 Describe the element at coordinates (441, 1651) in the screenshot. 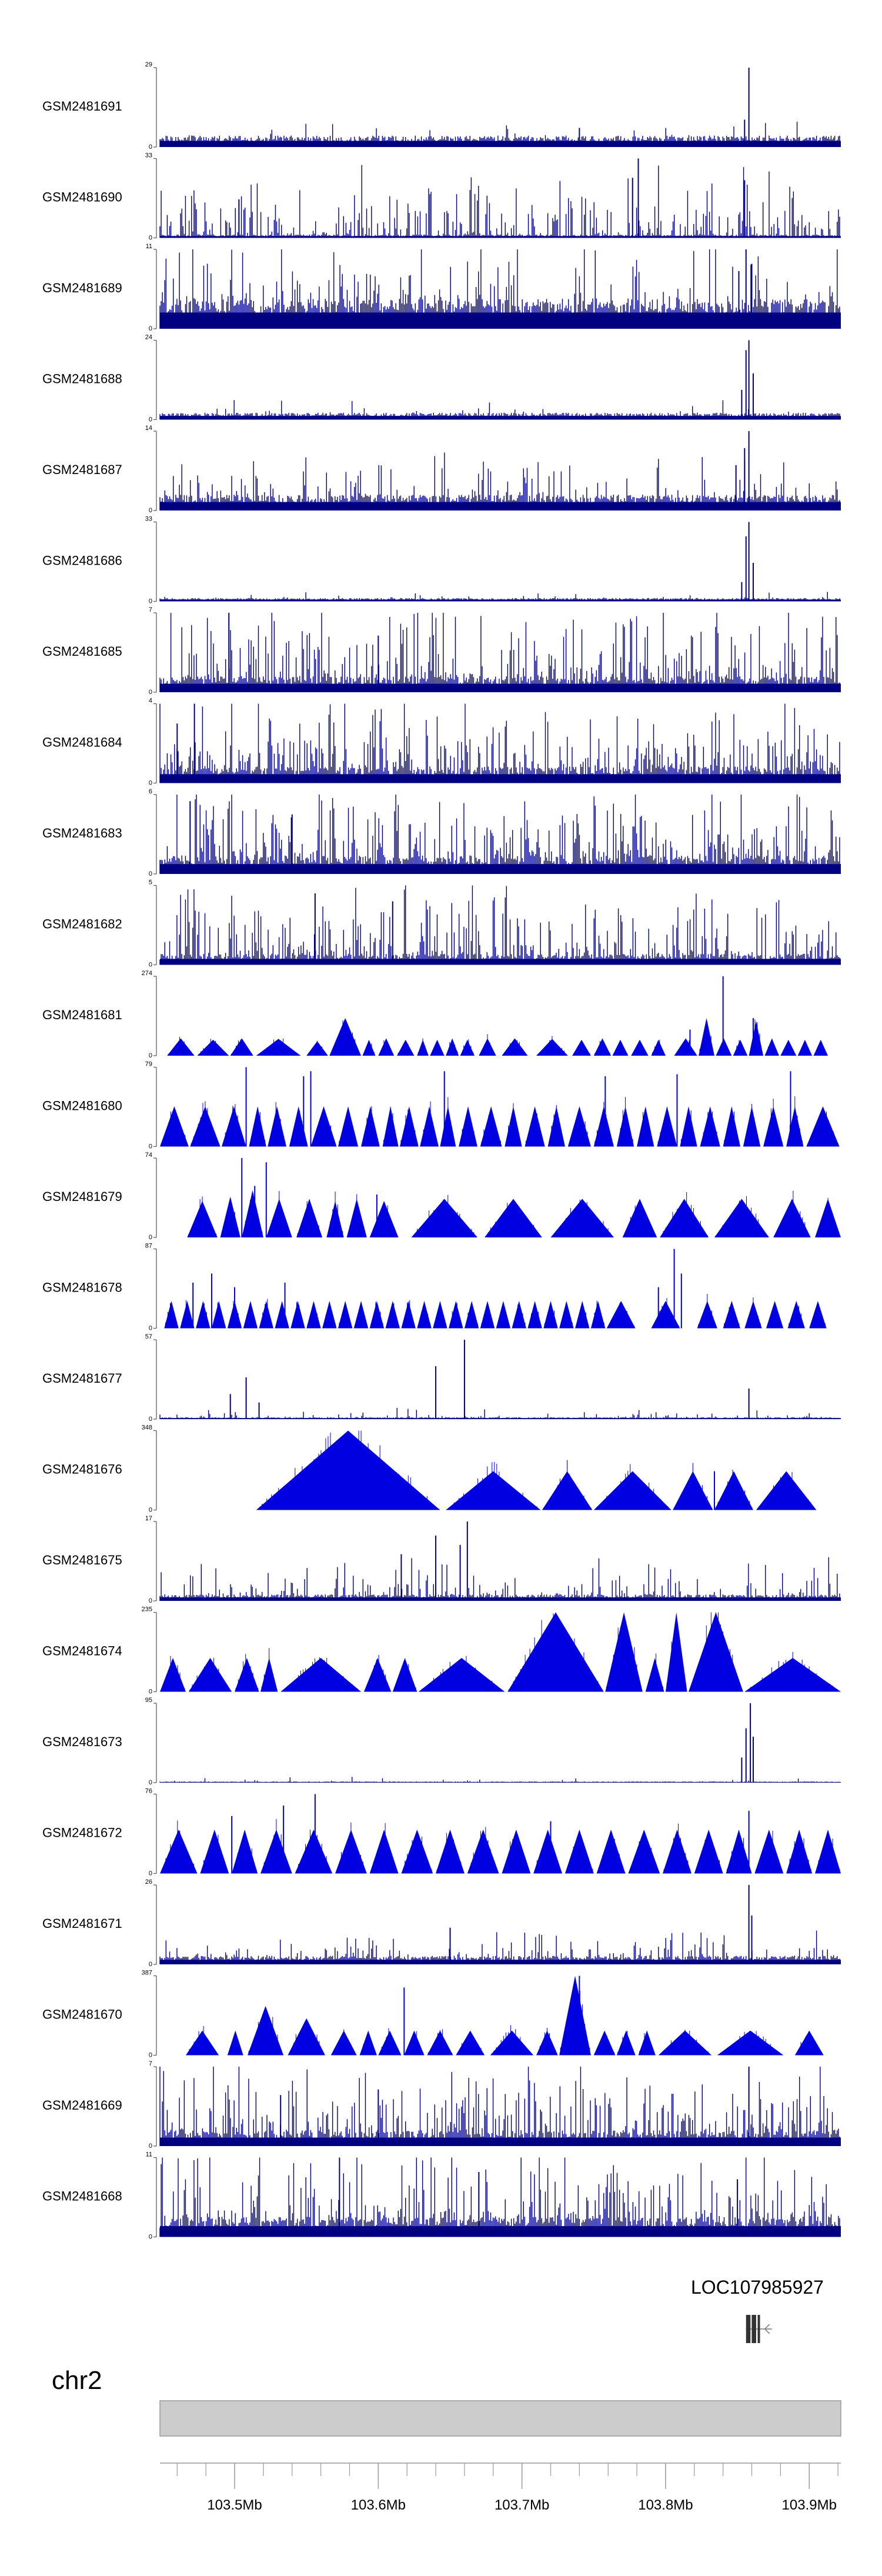

I see `track-GSM2481674: GSM2481674 235 0` at that location.